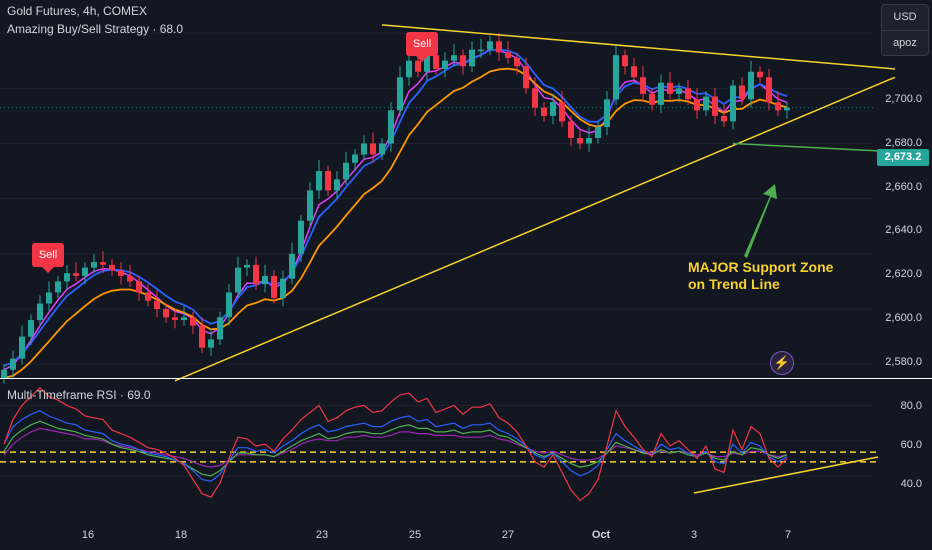  What do you see at coordinates (508, 535) in the screenshot?
I see `time-tick-27: 27` at bounding box center [508, 535].